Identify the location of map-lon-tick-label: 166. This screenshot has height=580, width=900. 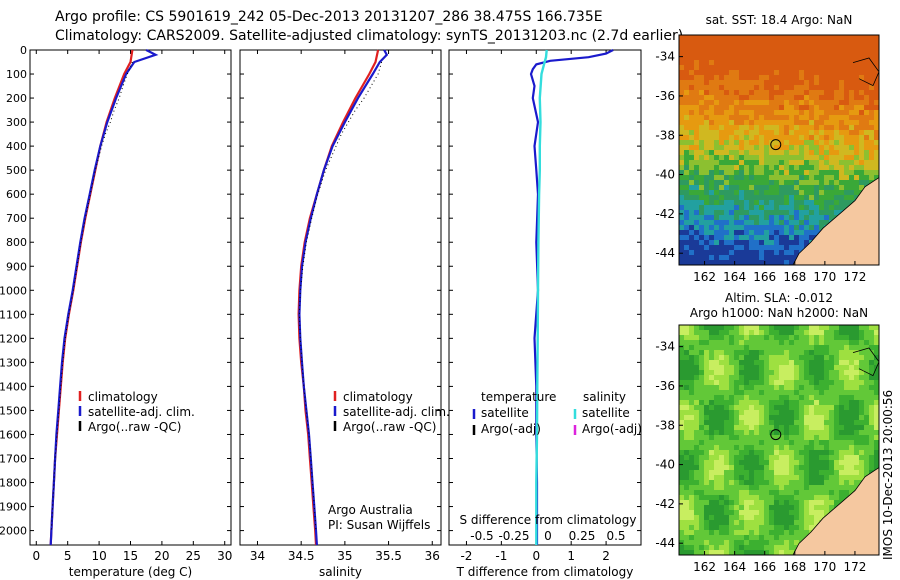
(764, 567).